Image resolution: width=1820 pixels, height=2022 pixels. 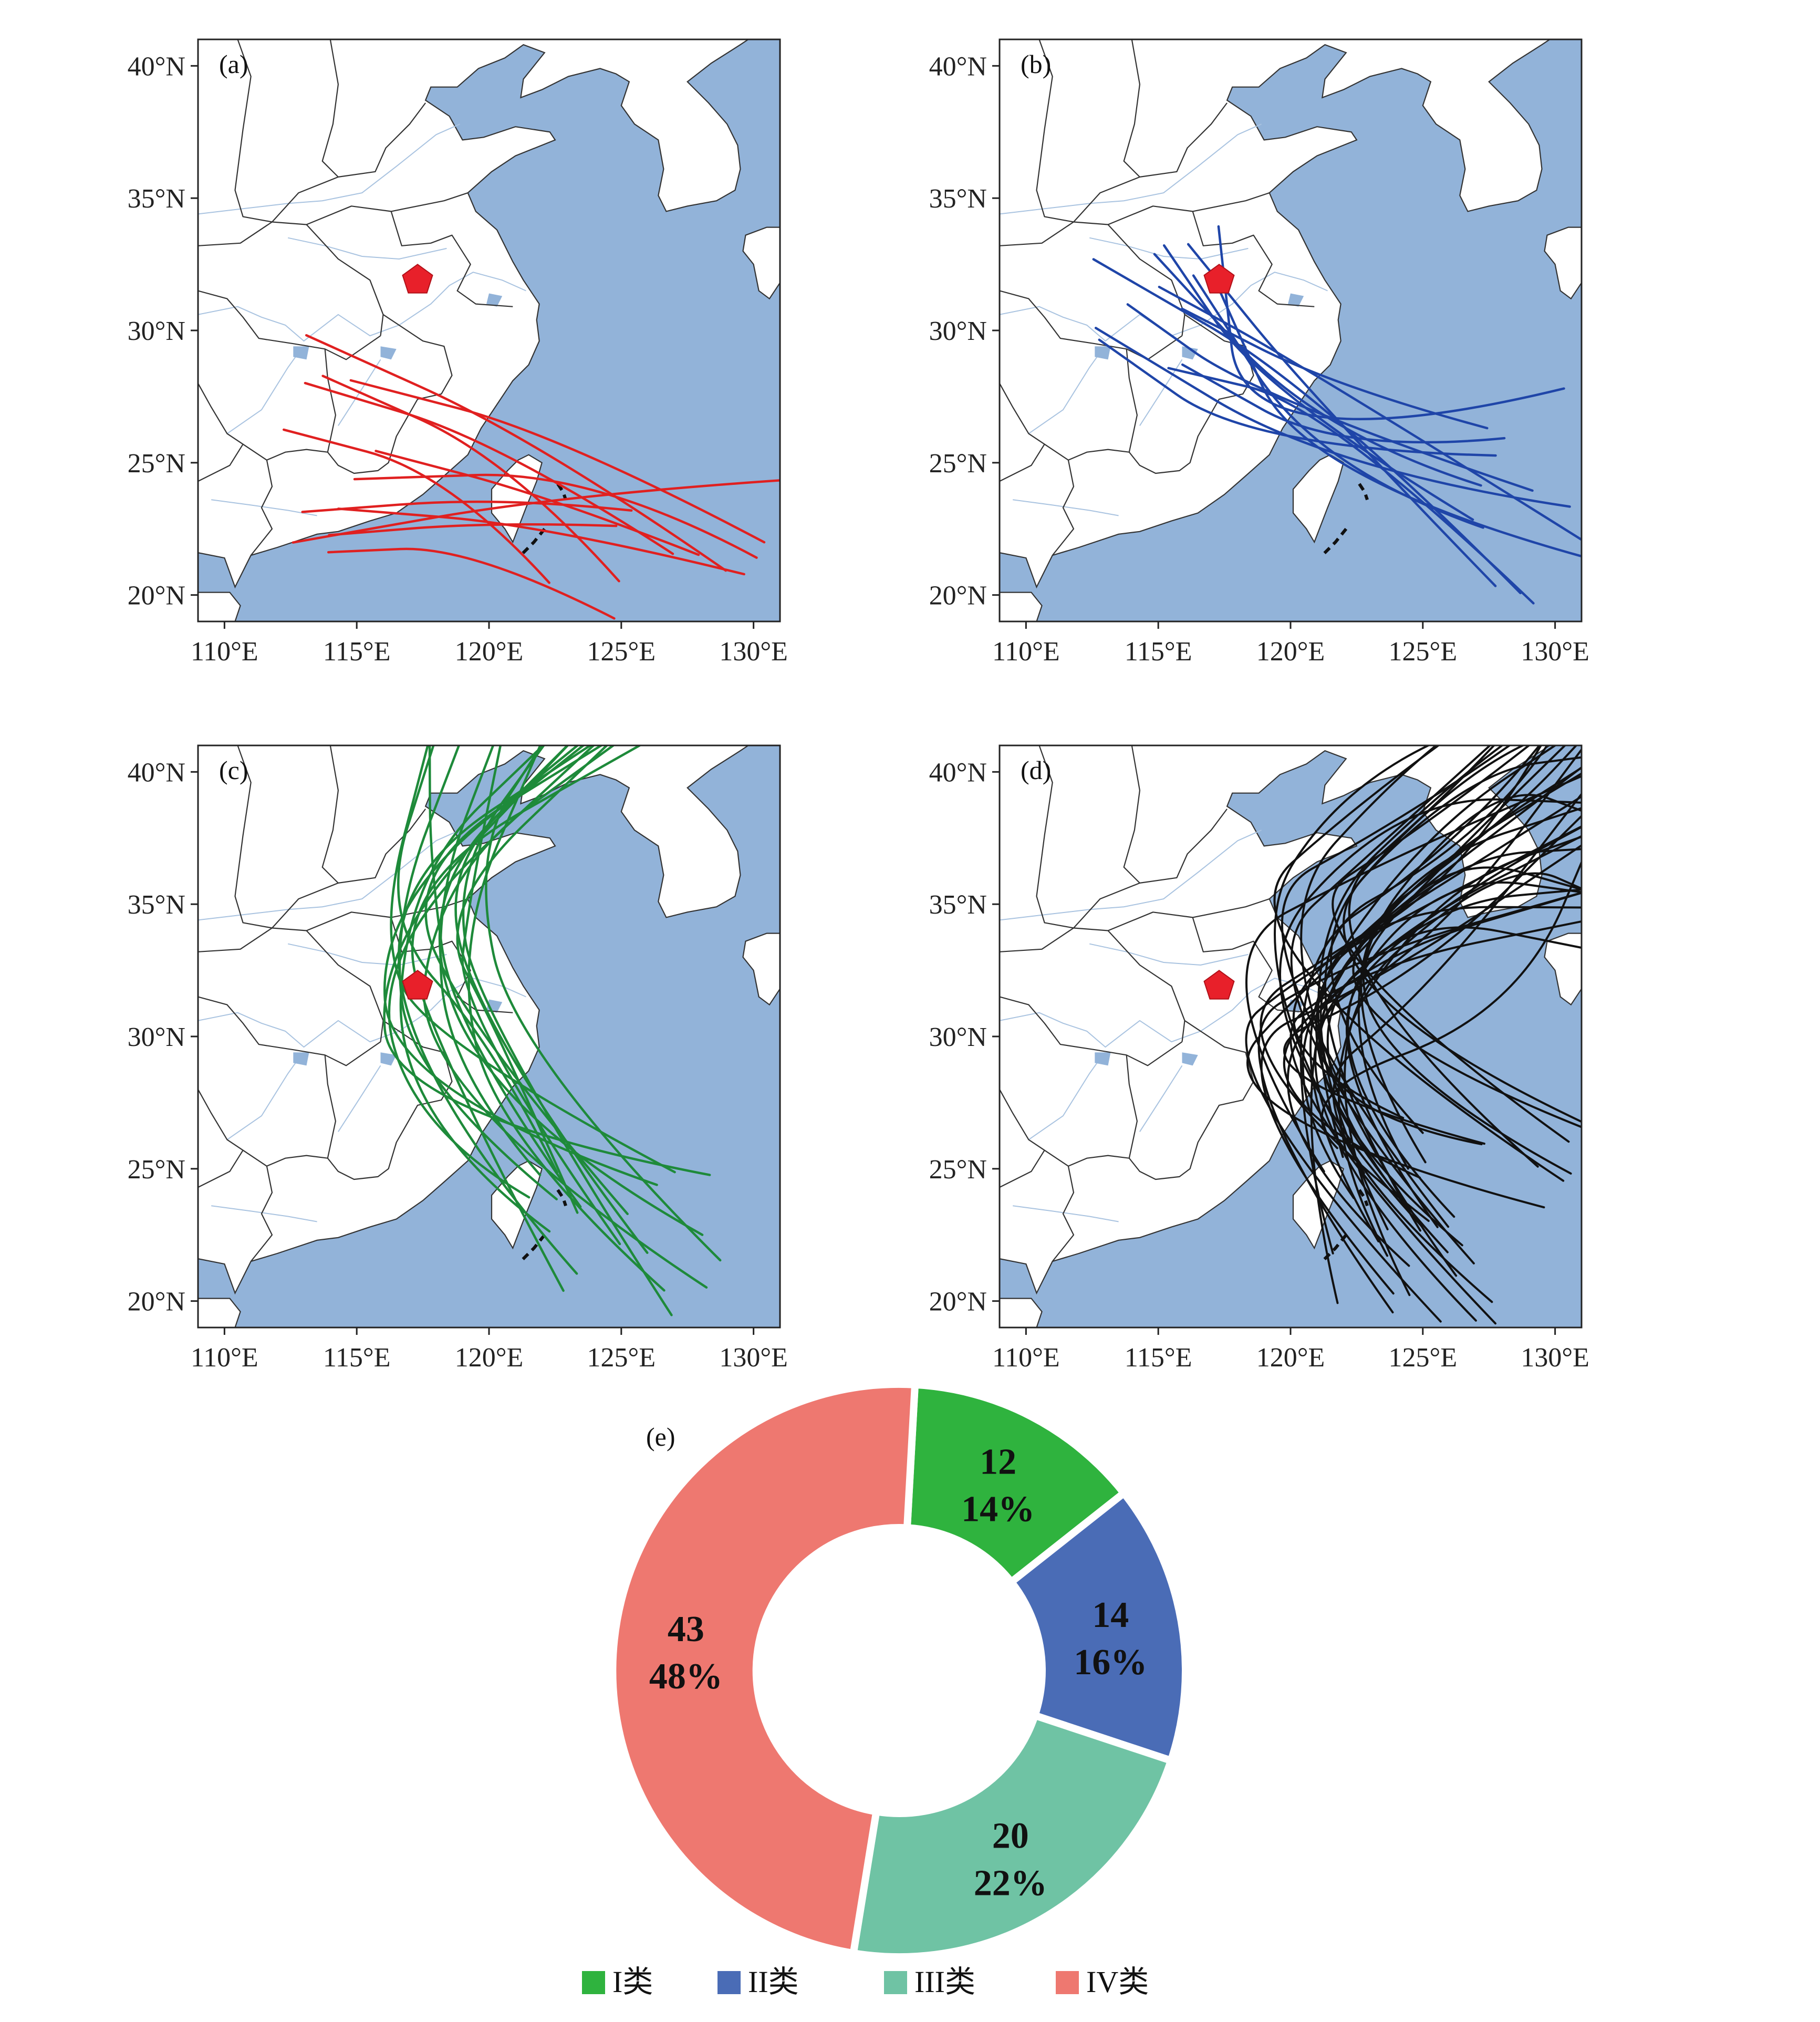 I want to click on pie-slice-count: 43, so click(x=686, y=1630).